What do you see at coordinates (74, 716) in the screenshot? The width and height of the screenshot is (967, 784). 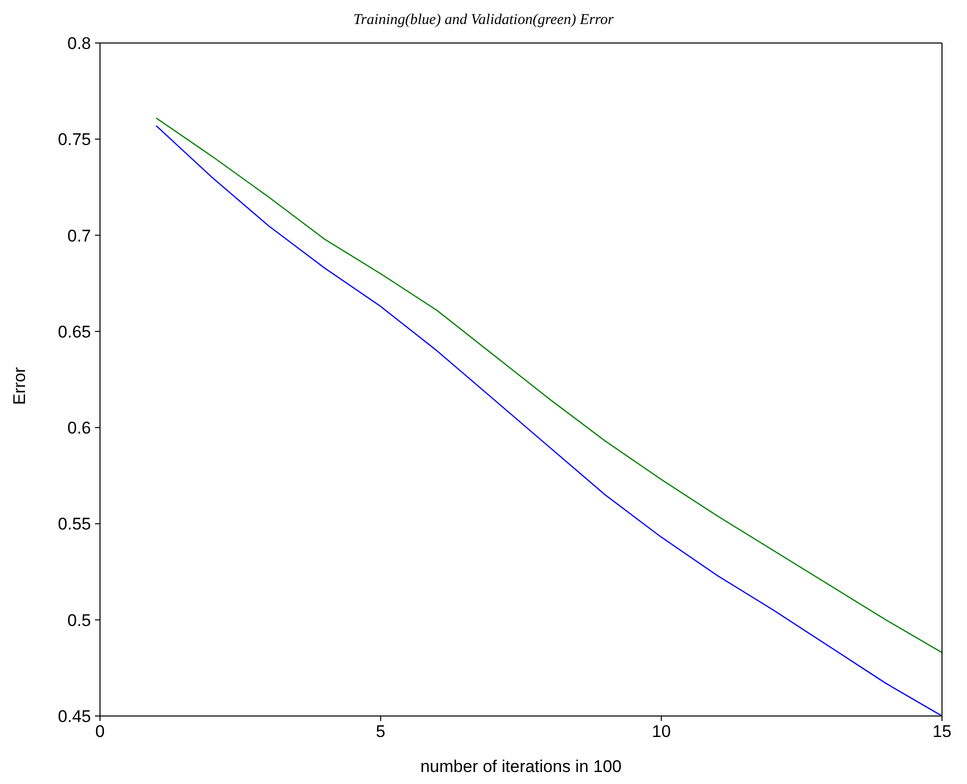 I see `y-tick-label: 0.45` at bounding box center [74, 716].